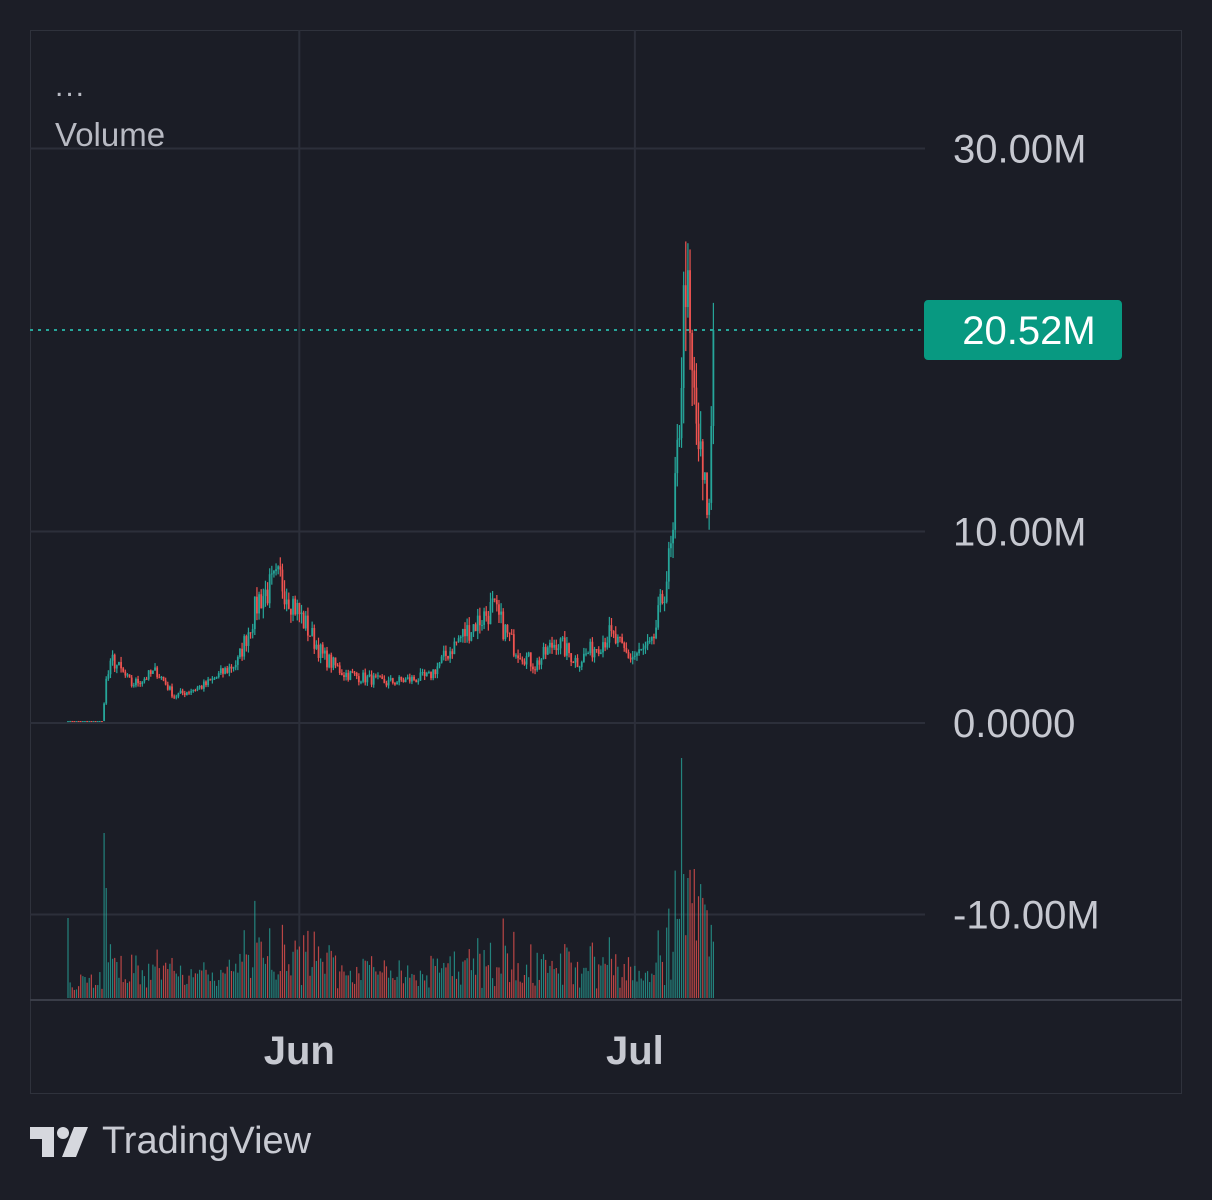 Image resolution: width=1212 pixels, height=1200 pixels. Describe the element at coordinates (390, 878) in the screenshot. I see `volume-bars` at that location.